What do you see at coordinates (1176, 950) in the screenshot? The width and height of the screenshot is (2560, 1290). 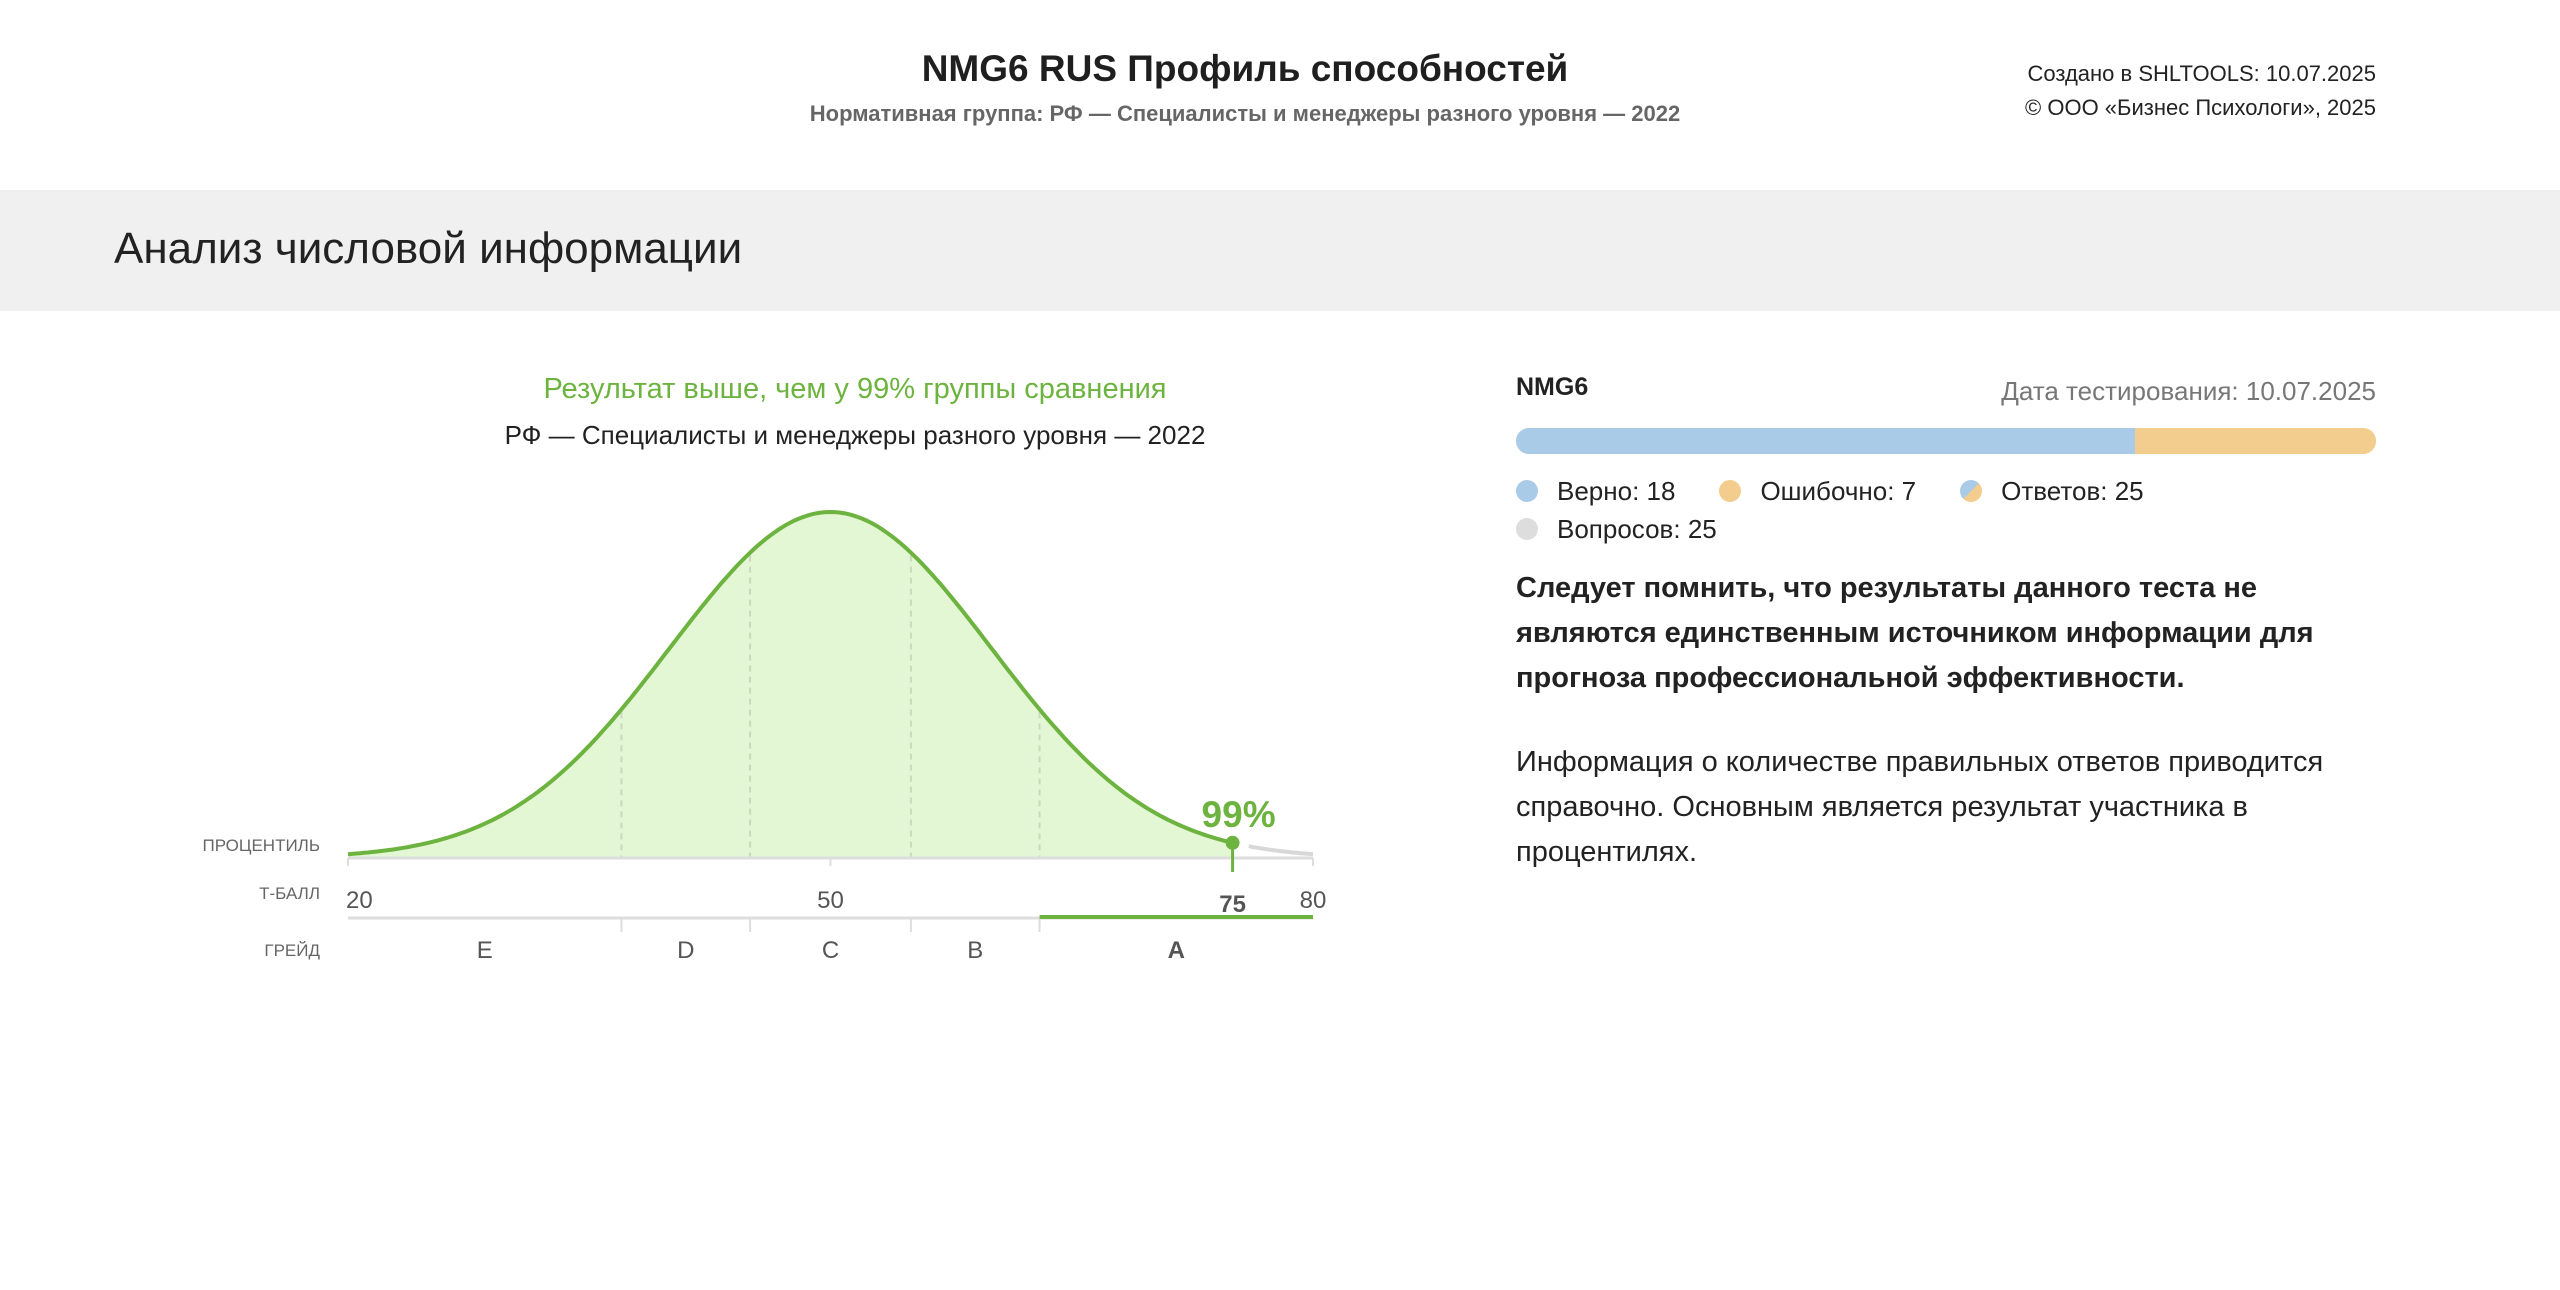 I see `active-grade-label: A` at bounding box center [1176, 950].